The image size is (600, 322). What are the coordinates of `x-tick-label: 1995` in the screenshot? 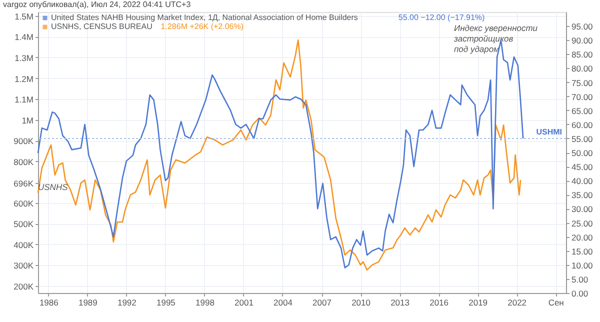 It's located at (166, 303).